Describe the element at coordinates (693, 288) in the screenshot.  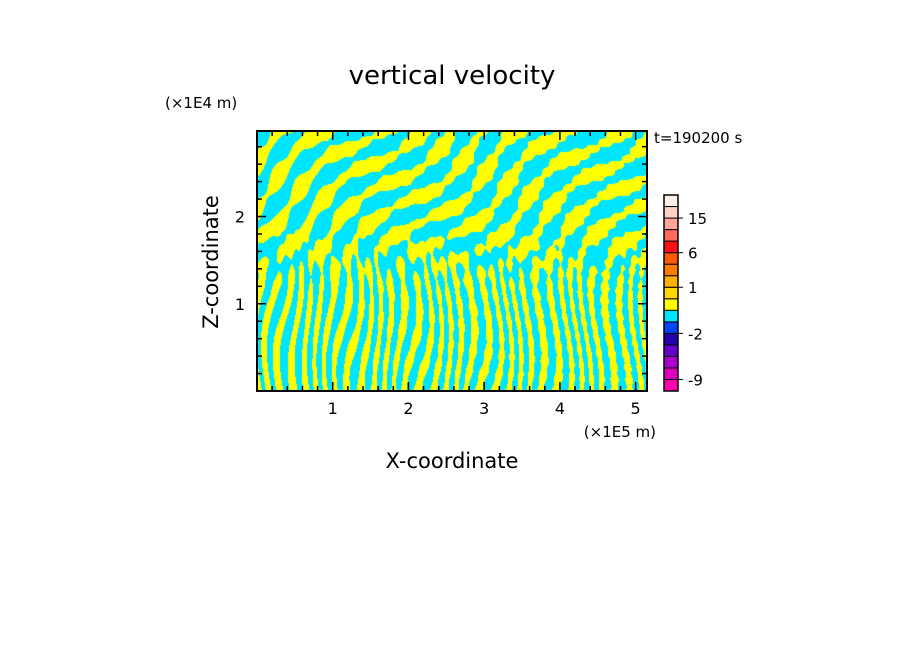
I see `colorbar-tick-label: 1` at that location.